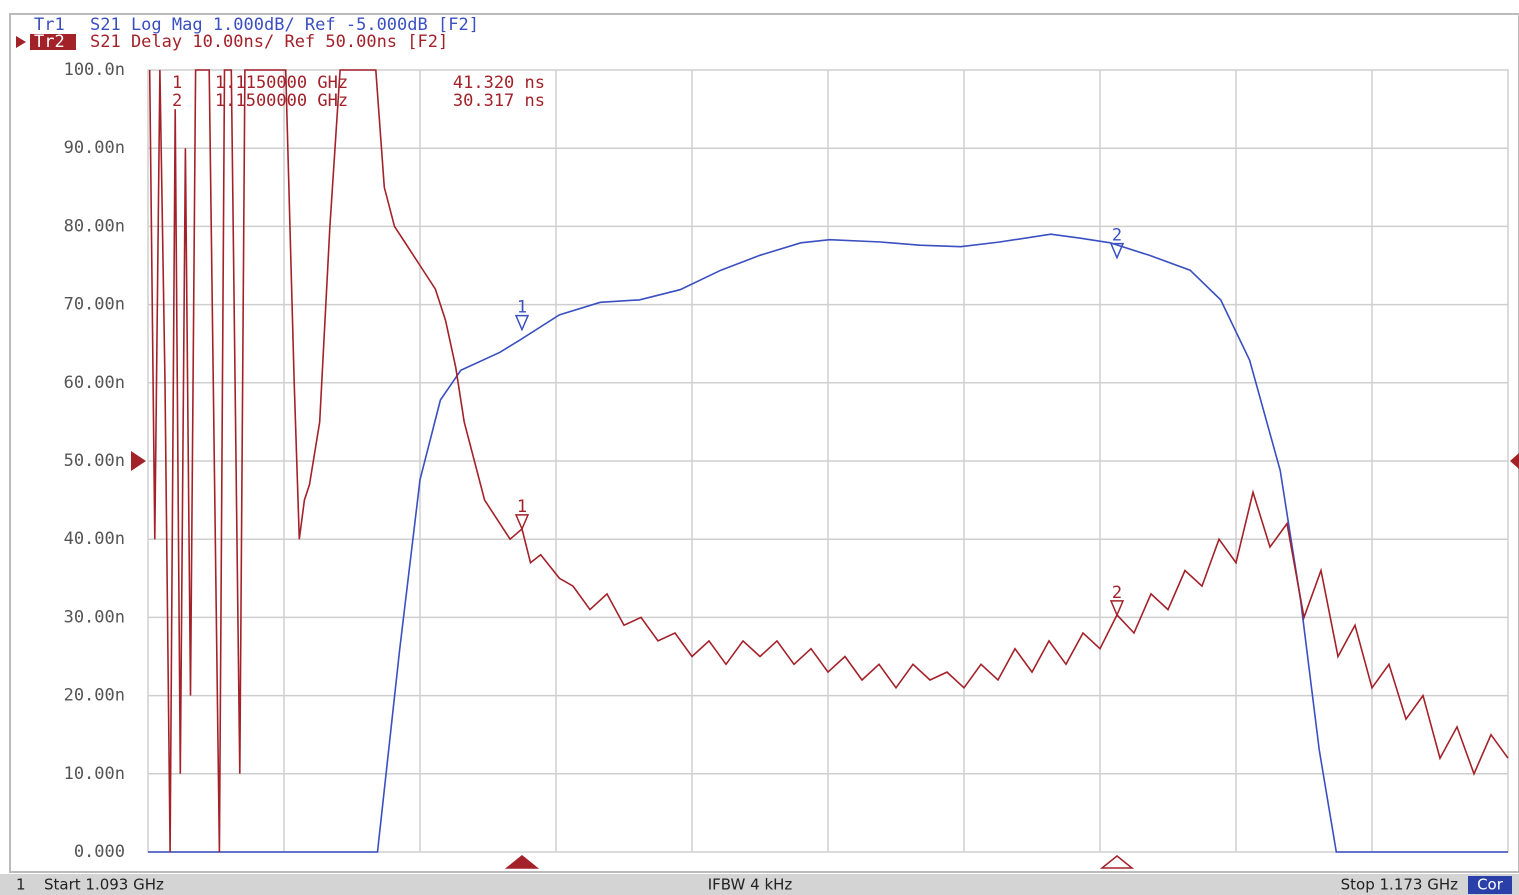  Describe the element at coordinates (21, 885) in the screenshot. I see `channel-number: 1` at that location.